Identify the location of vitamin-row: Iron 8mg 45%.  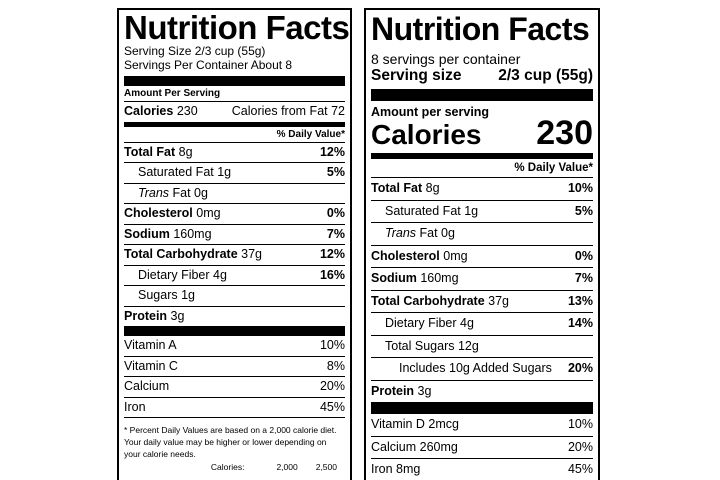
(482, 469).